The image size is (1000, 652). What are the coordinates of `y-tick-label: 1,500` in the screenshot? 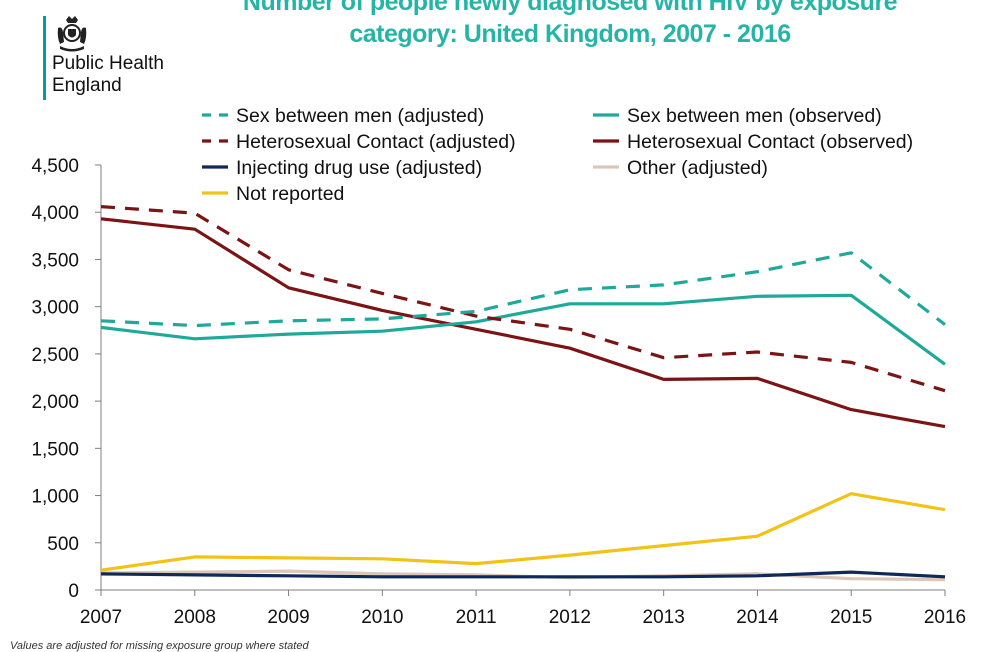 It's located at (55, 449).